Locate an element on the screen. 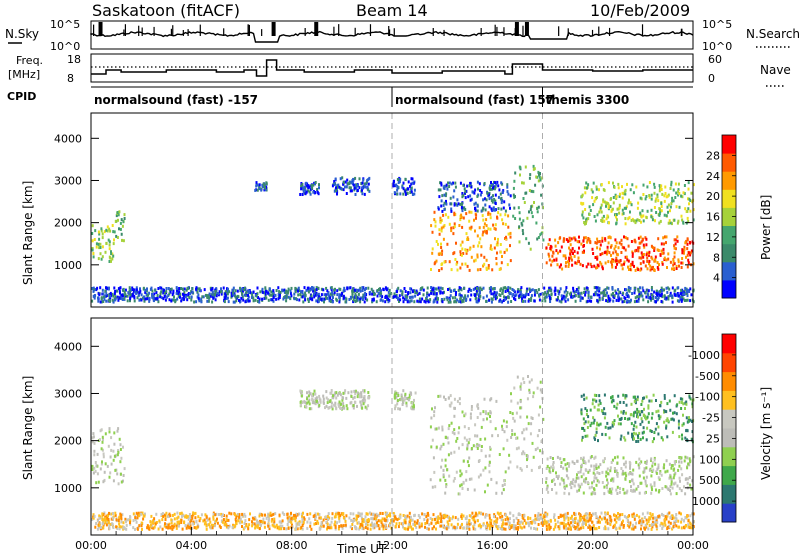  colorbar-swatch is located at coordinates (729, 162).